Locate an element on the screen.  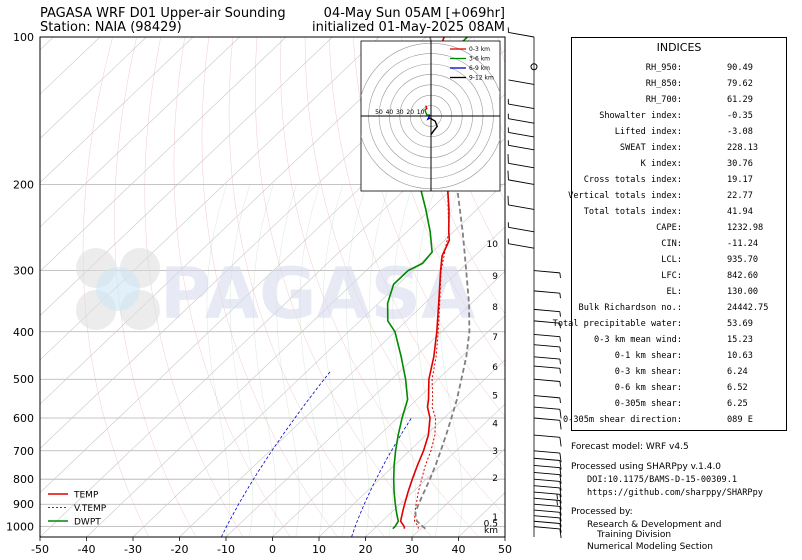
mixing-ratio-line is located at coordinates (381, 477).